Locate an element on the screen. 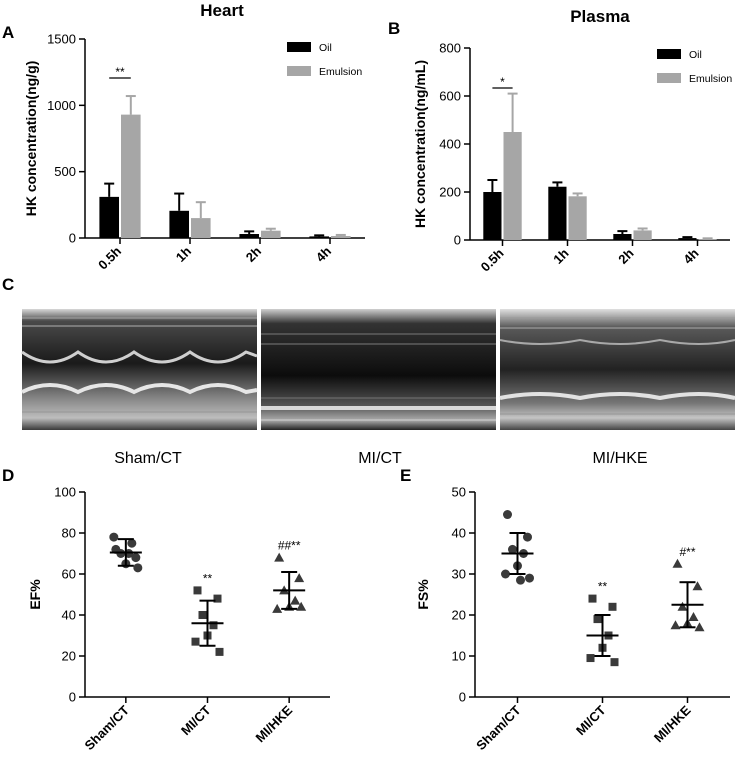  panel-label-a: A is located at coordinates (8, 32).